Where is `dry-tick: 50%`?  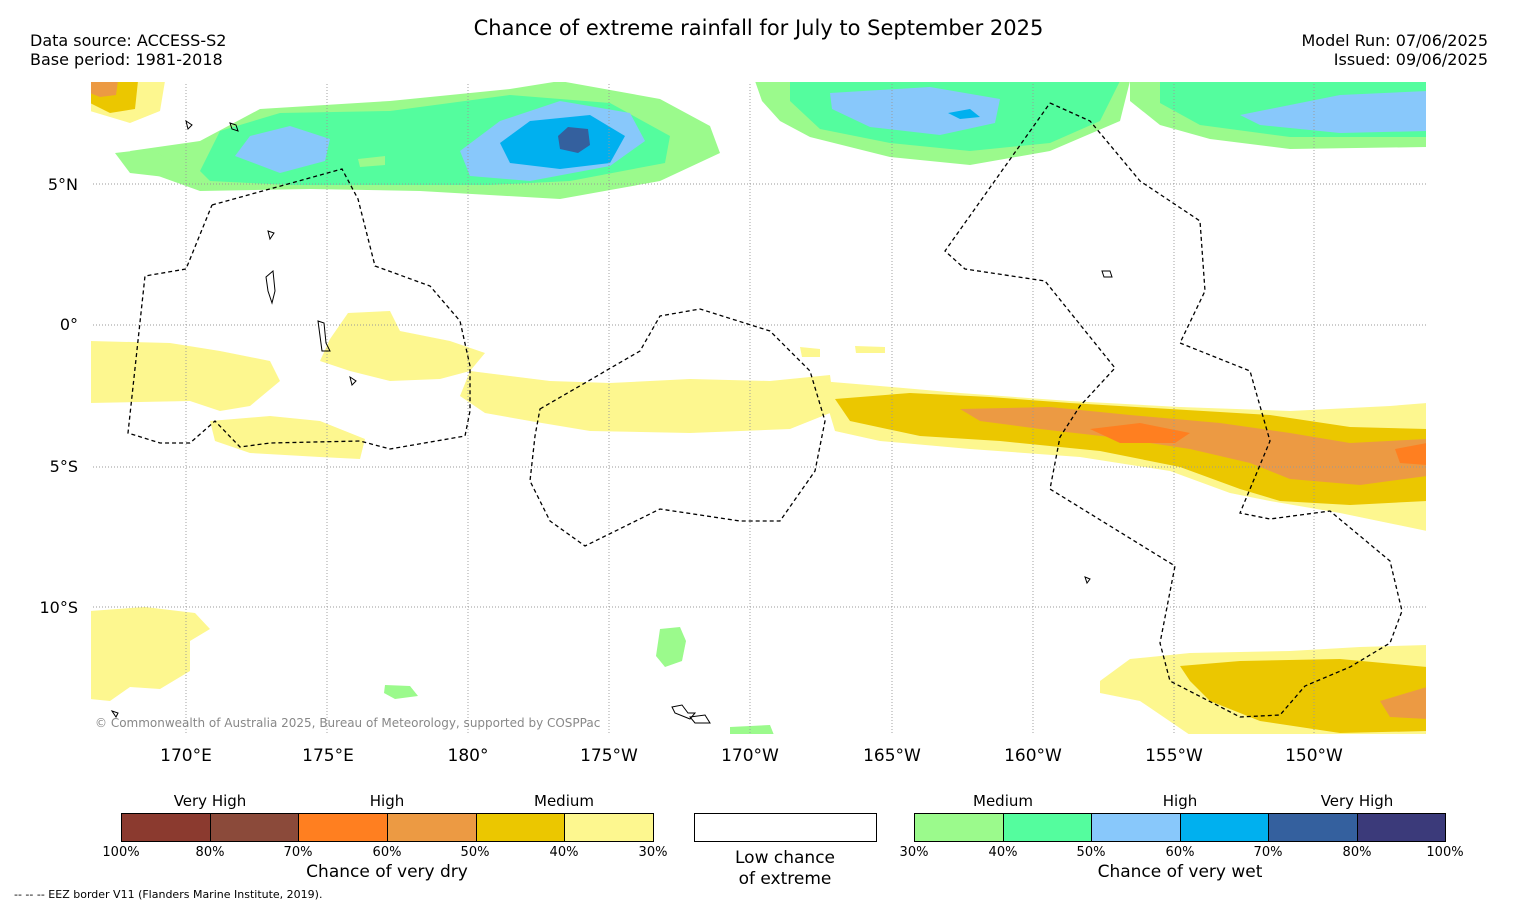
dry-tick: 50% is located at coordinates (475, 852).